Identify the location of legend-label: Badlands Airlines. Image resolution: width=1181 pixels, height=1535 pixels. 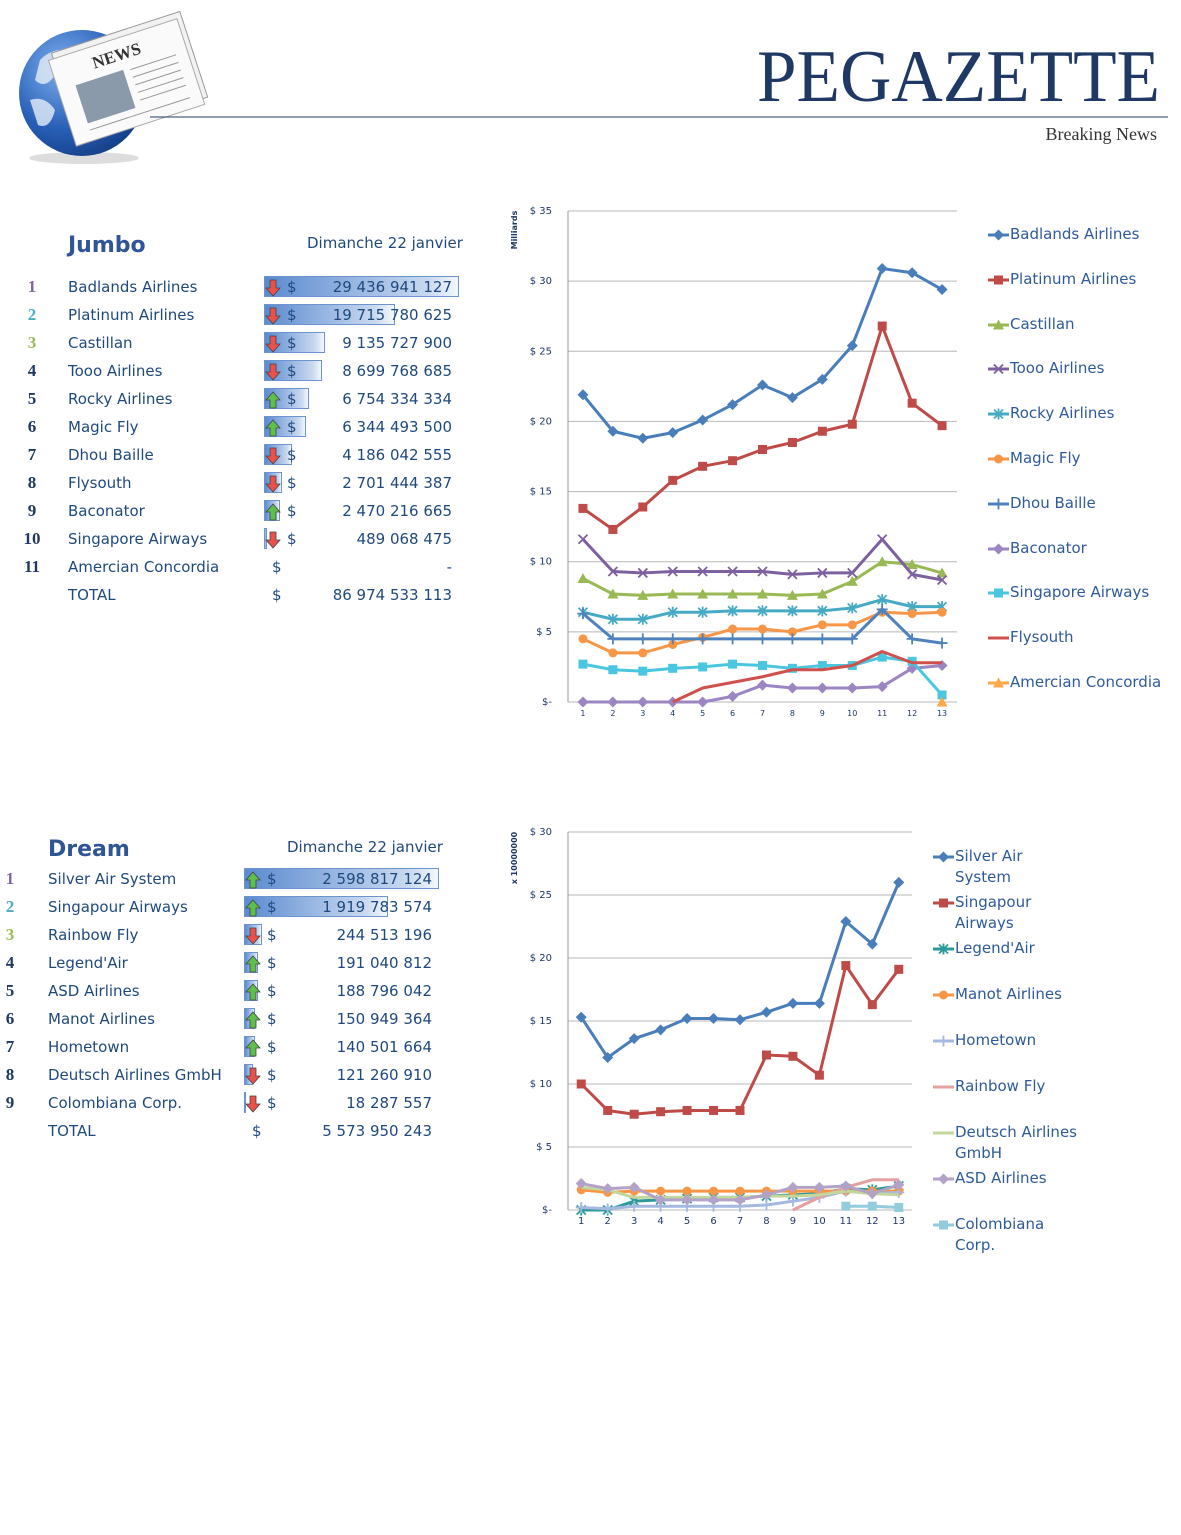
(1075, 234).